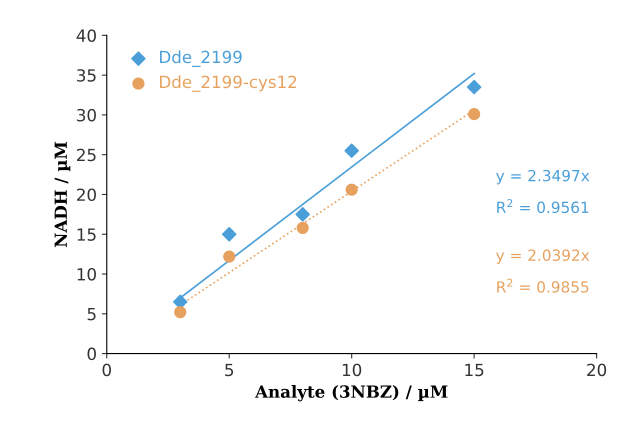 The image size is (628, 442). Describe the element at coordinates (351, 393) in the screenshot. I see `x-axis-title: Analyte (3NBZ) / µM` at that location.